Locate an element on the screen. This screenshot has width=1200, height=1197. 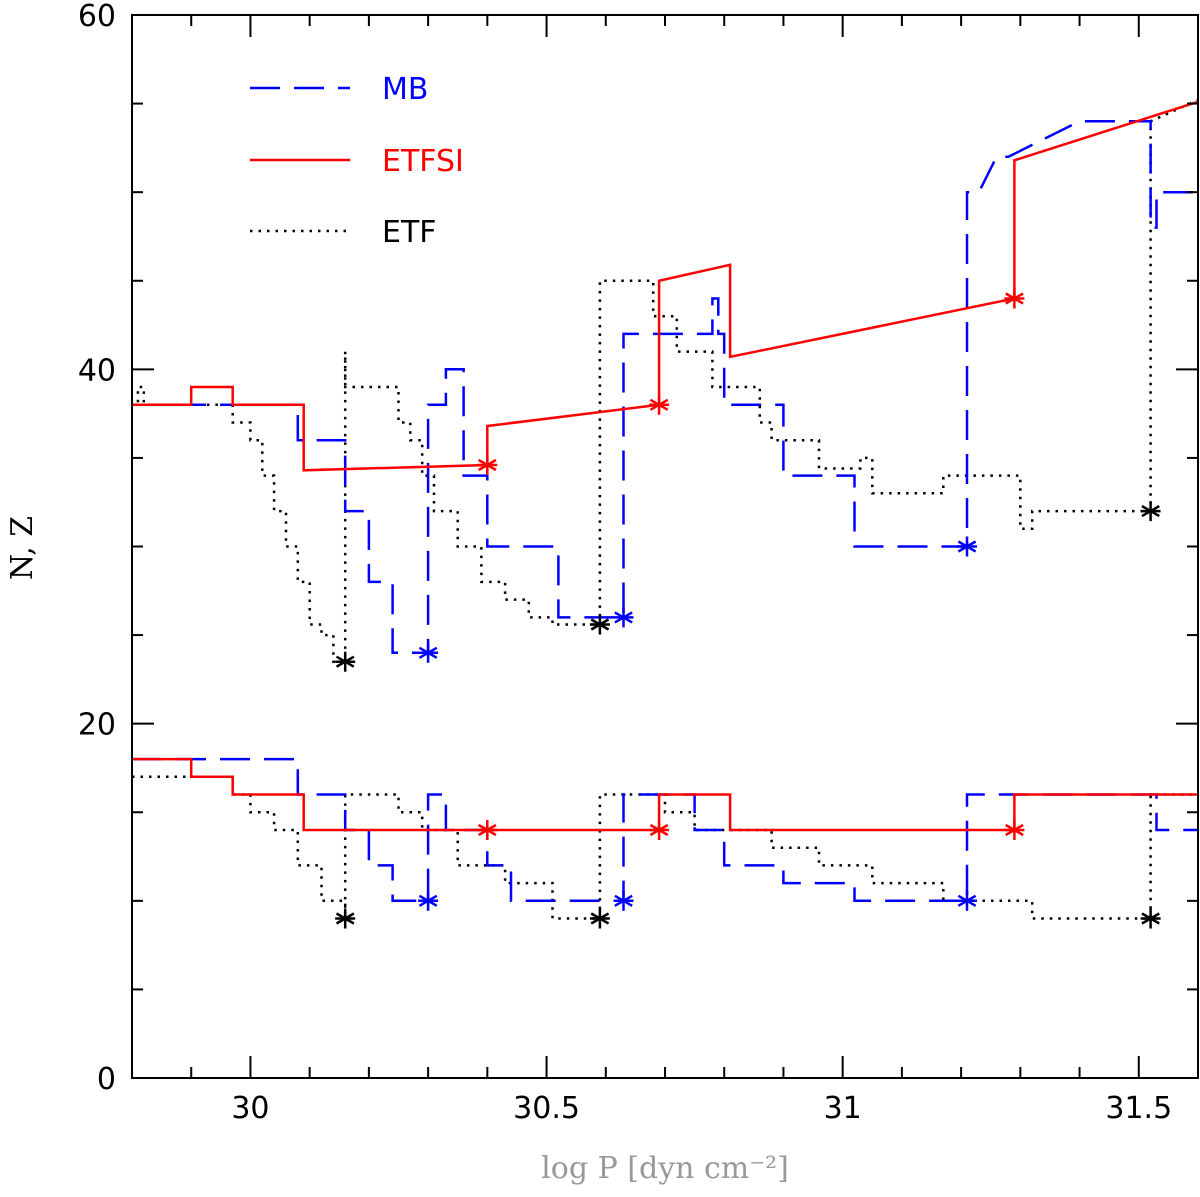
x-tick-label: 30.5 is located at coordinates (546, 1108).